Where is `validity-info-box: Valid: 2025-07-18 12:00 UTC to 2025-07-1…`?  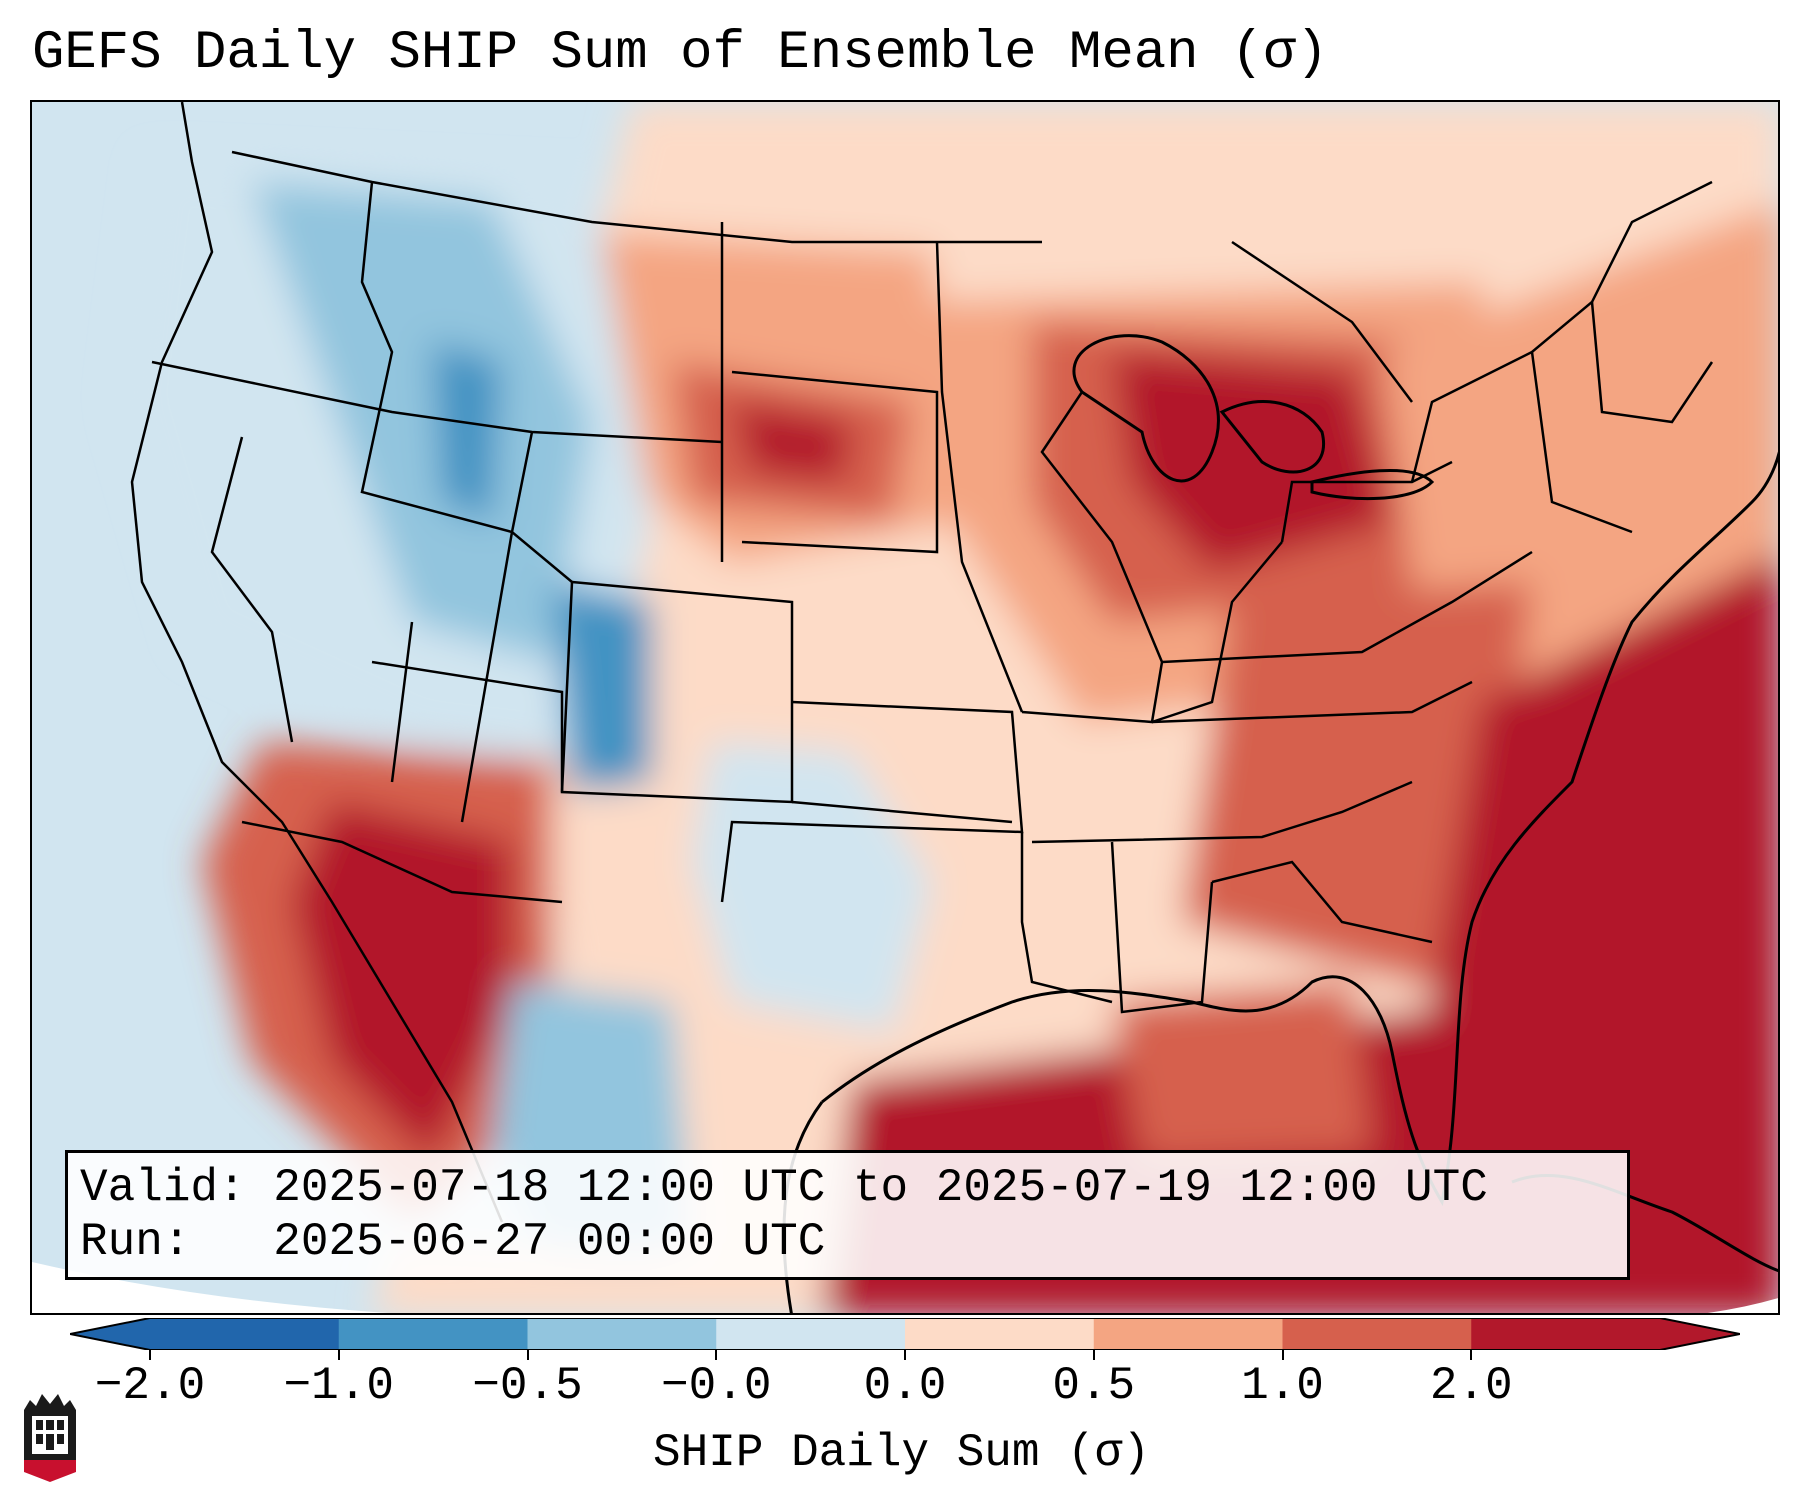 validity-info-box: Valid: 2025-07-18 12:00 UTC to 2025-07-1… is located at coordinates (847, 1215).